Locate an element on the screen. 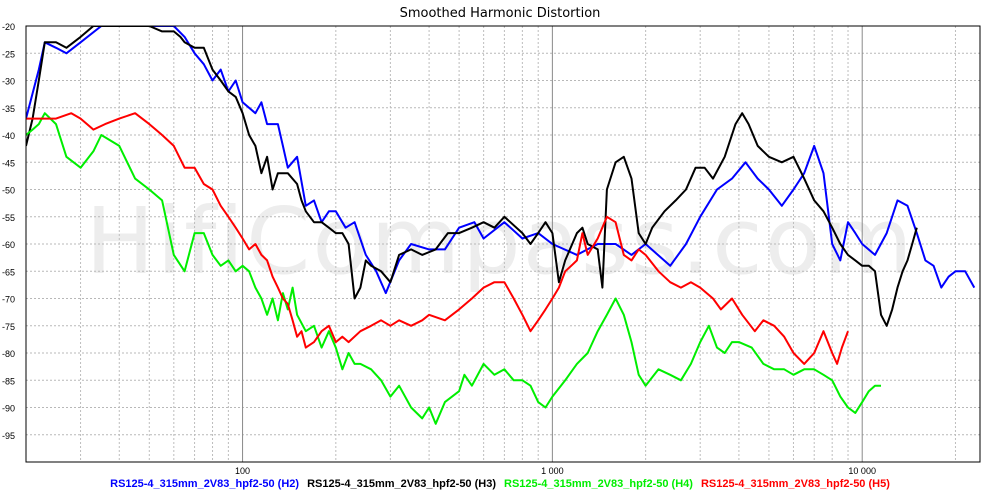 The image size is (1000, 498). chart-title: Smoothed Harmonic Distortion is located at coordinates (500, 13).